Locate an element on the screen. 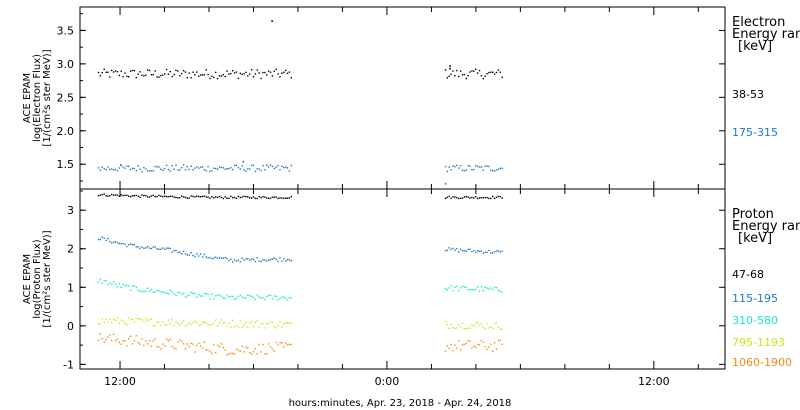 The image size is (800, 410). legend-entry: 38-53 is located at coordinates (748, 94).